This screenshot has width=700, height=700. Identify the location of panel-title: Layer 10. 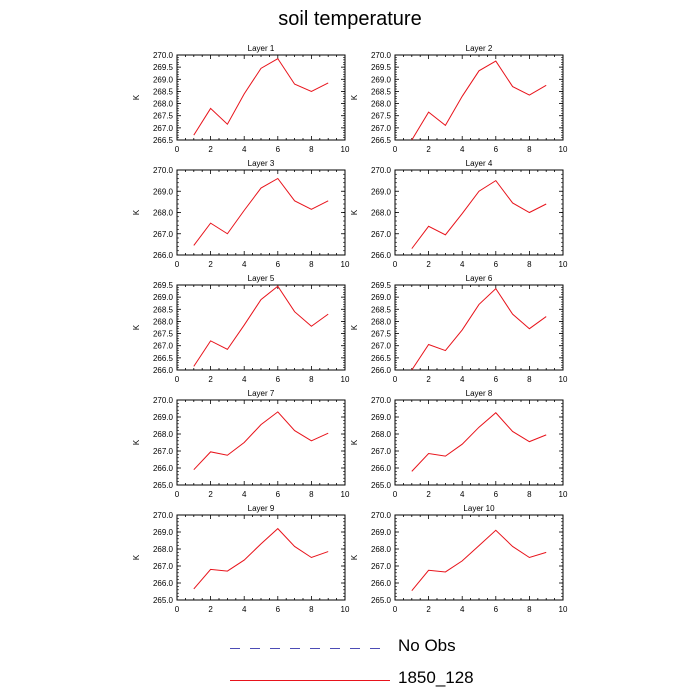
(479, 508).